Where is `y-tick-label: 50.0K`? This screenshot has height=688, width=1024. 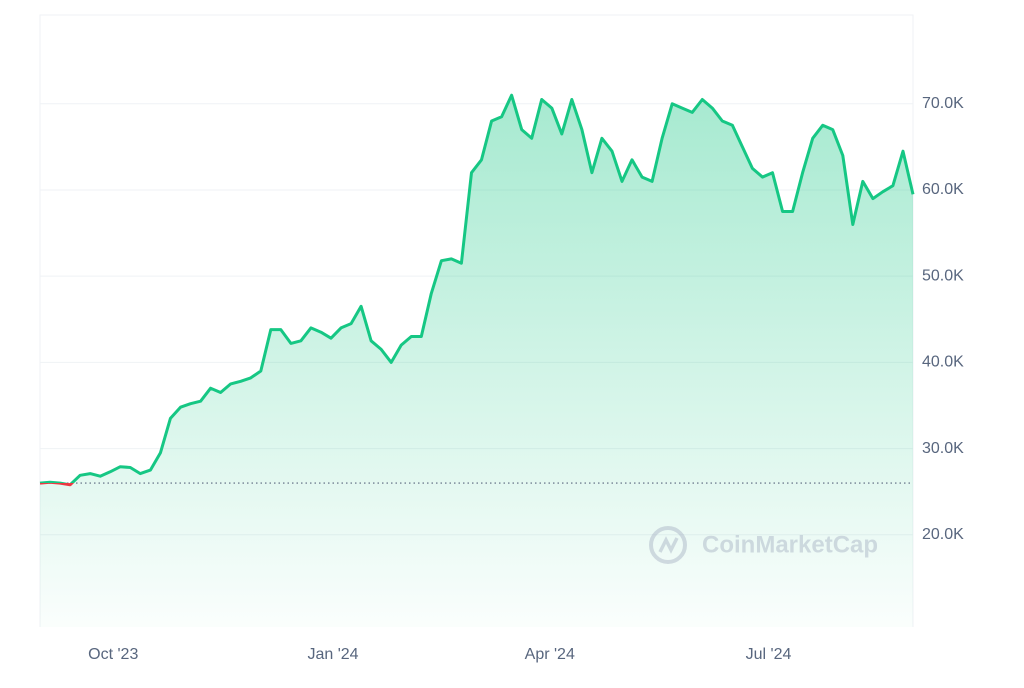
y-tick-label: 50.0K is located at coordinates (943, 275).